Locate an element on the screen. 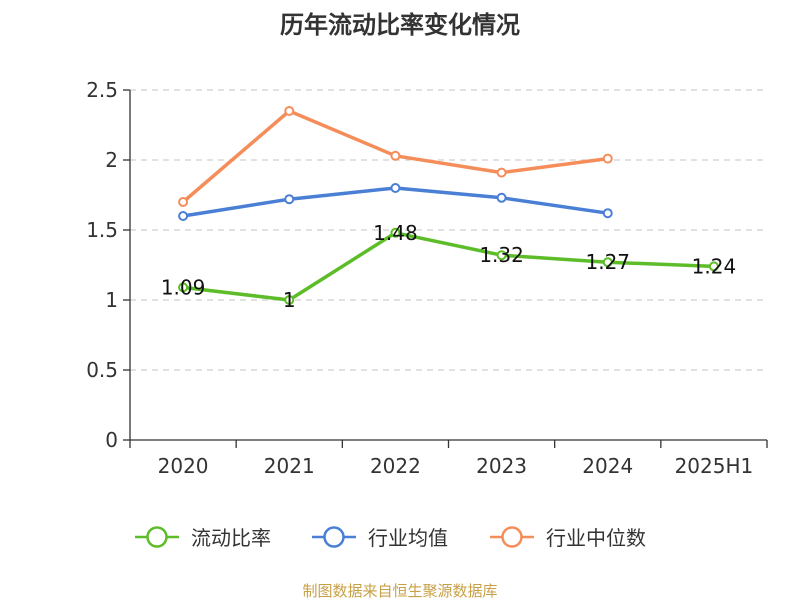 Image resolution: width=800 pixels, height=600 pixels. legend-item: 行业中位数 is located at coordinates (568, 538).